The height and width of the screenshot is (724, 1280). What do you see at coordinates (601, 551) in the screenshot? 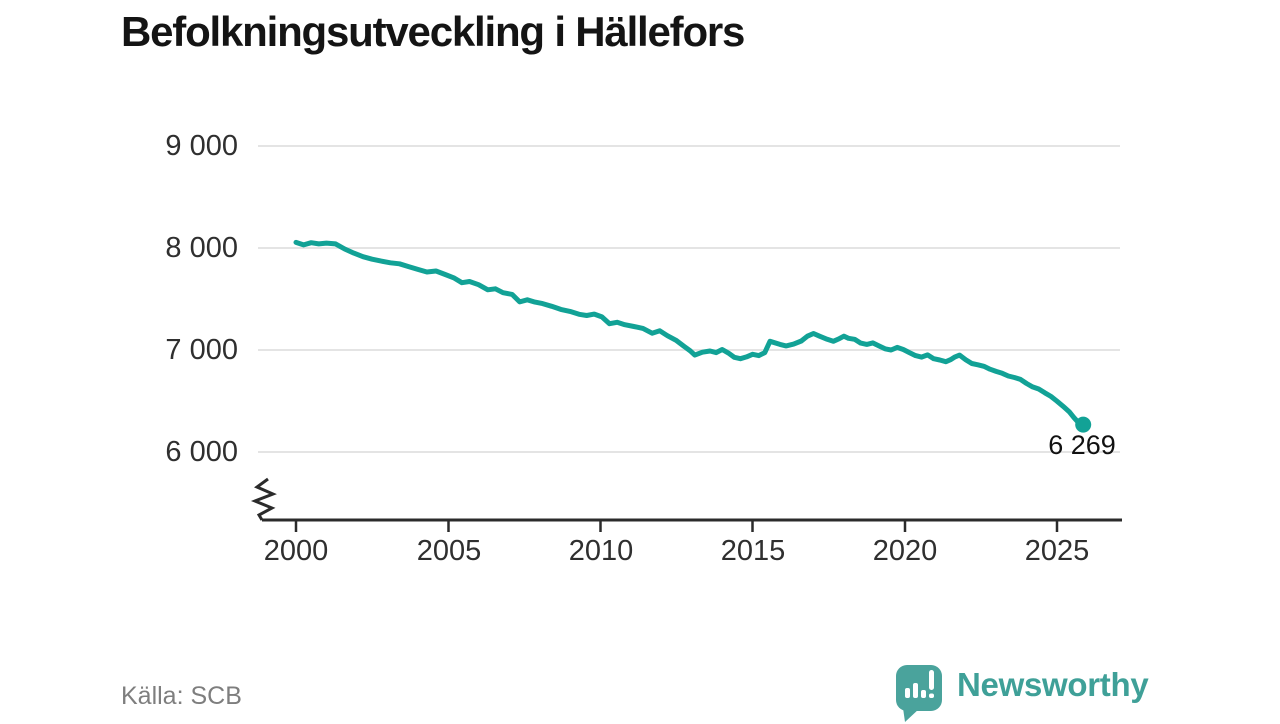
I see `x-tick-label-2010: 2010` at bounding box center [601, 551].